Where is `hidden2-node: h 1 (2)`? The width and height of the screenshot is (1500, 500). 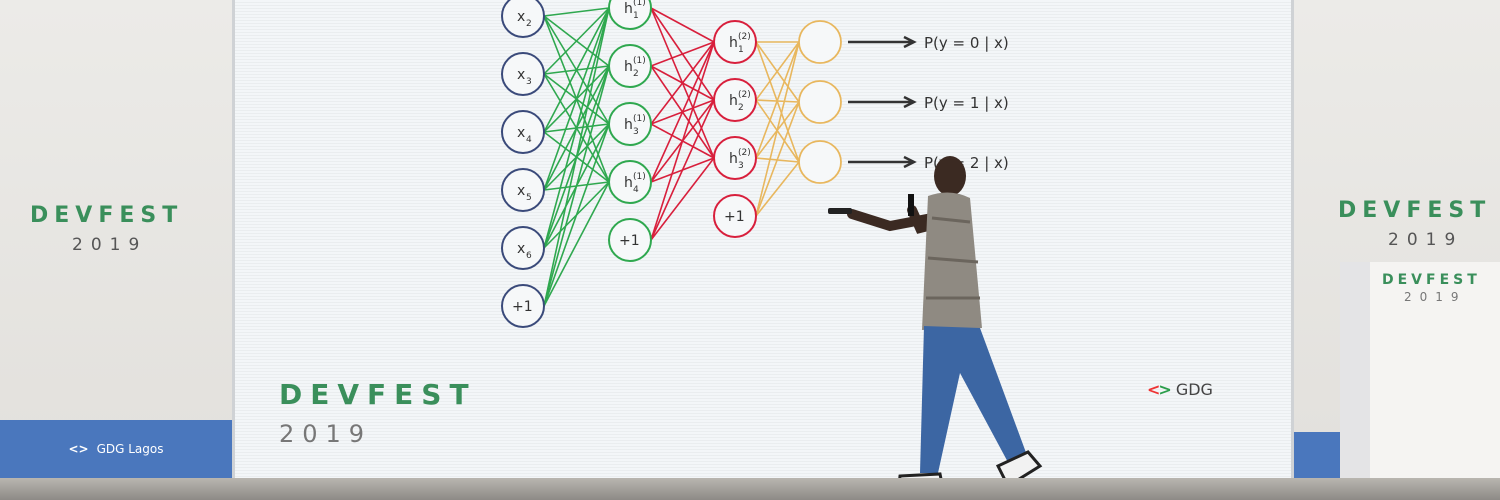
hidden2-node: h 1 (2) is located at coordinates (735, 42).